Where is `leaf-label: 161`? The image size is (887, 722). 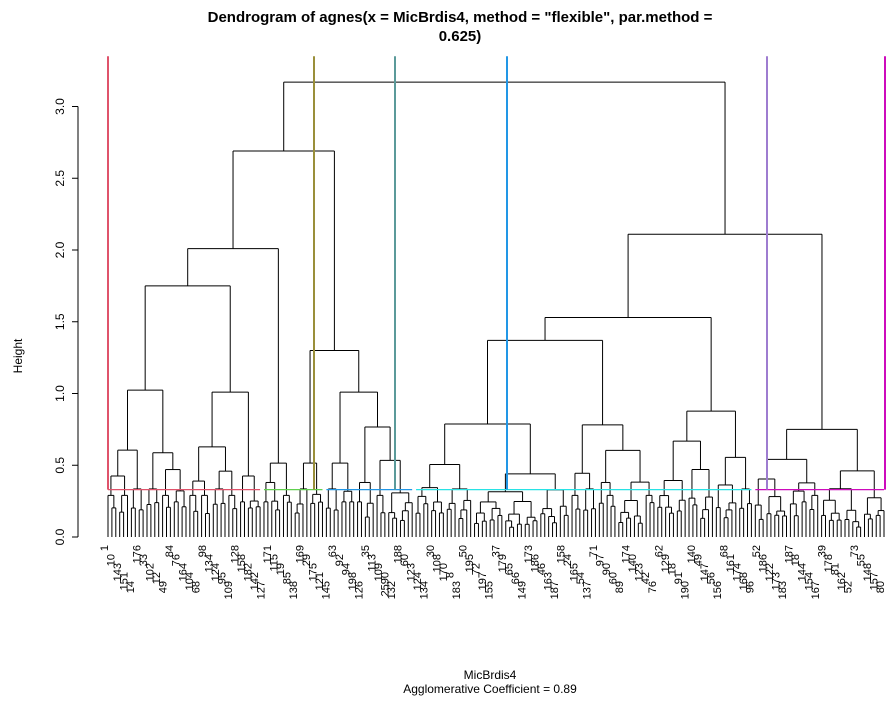 leaf-label: 161 is located at coordinates (731, 563).